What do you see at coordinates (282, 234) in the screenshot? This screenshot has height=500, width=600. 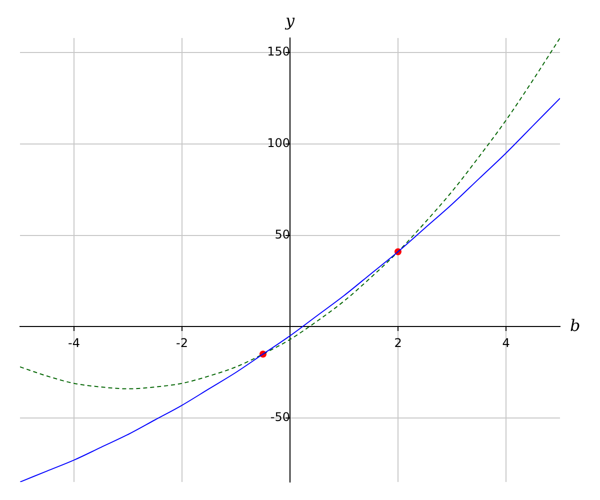 I see `y-tick-label: 50` at bounding box center [282, 234].